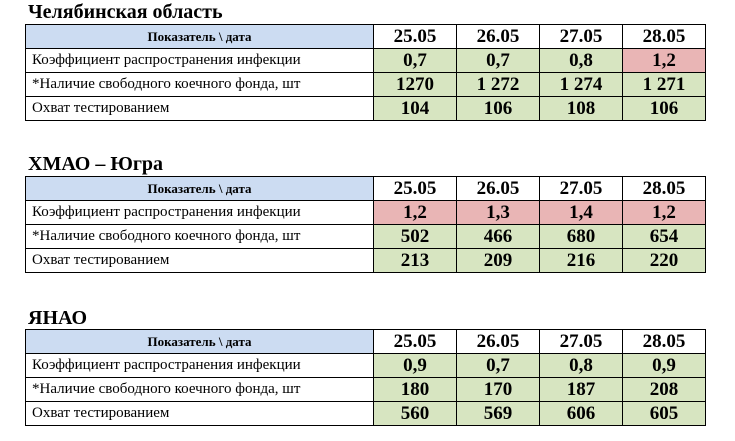  What do you see at coordinates (415, 260) in the screenshot?
I see `value-cell: 213` at bounding box center [415, 260].